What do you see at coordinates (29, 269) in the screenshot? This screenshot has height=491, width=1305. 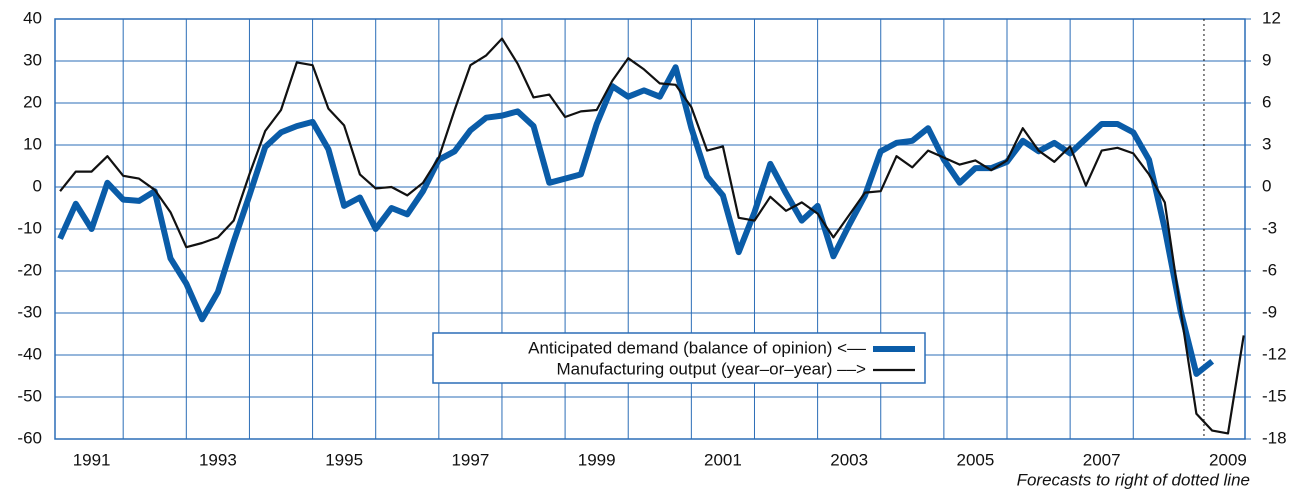 I see `y-tick-label: -20` at bounding box center [29, 269].